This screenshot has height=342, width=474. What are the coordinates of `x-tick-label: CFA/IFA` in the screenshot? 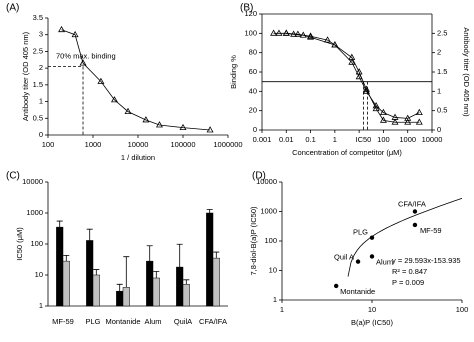 It's located at (213, 321).